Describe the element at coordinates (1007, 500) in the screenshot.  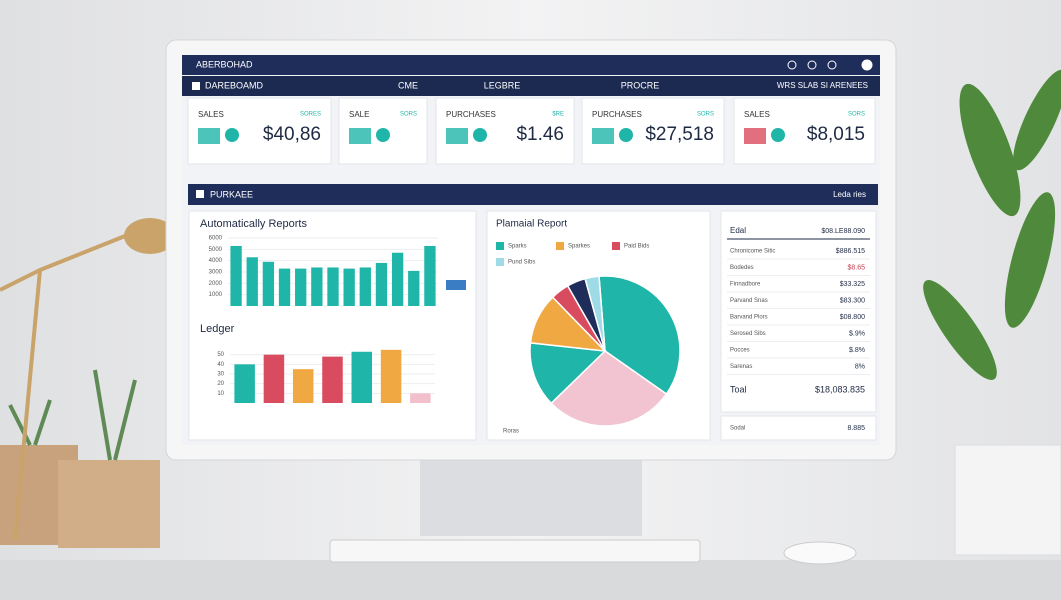
I see `planter` at that location.